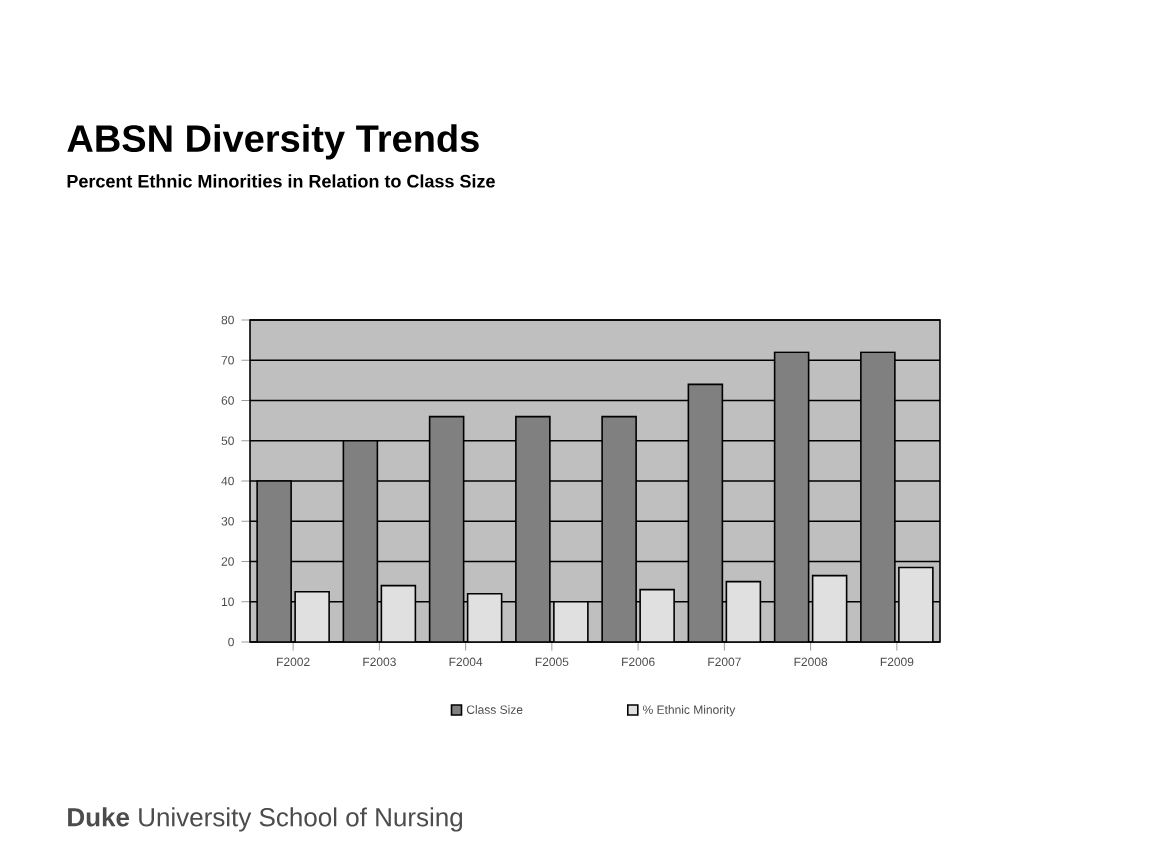 This screenshot has height=864, width=1152. What do you see at coordinates (273, 142) in the screenshot?
I see `chart-title: ABSN Diversity Trends` at bounding box center [273, 142].